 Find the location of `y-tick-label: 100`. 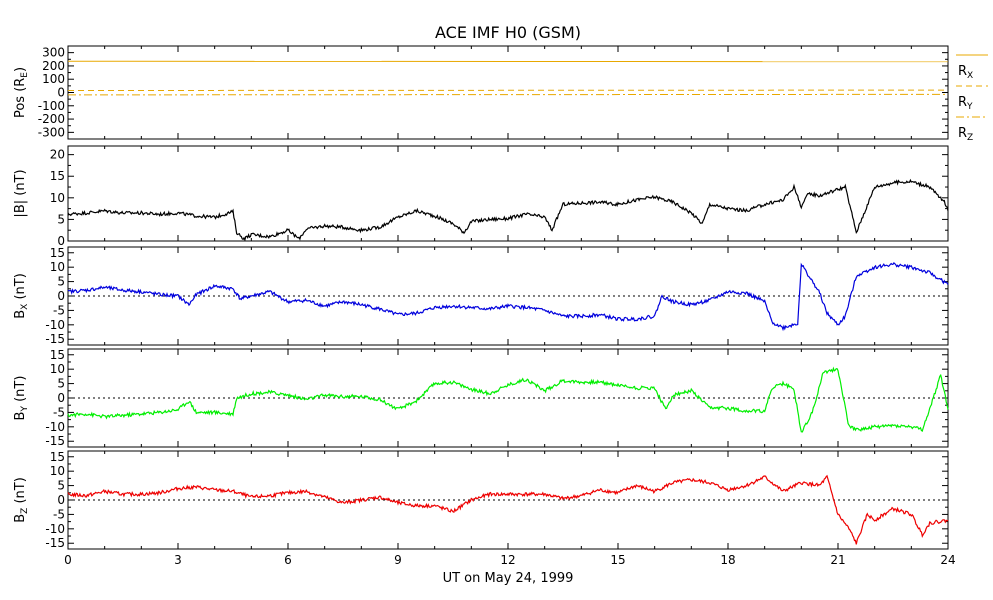

y-tick-label: 100 is located at coordinates (53, 79).